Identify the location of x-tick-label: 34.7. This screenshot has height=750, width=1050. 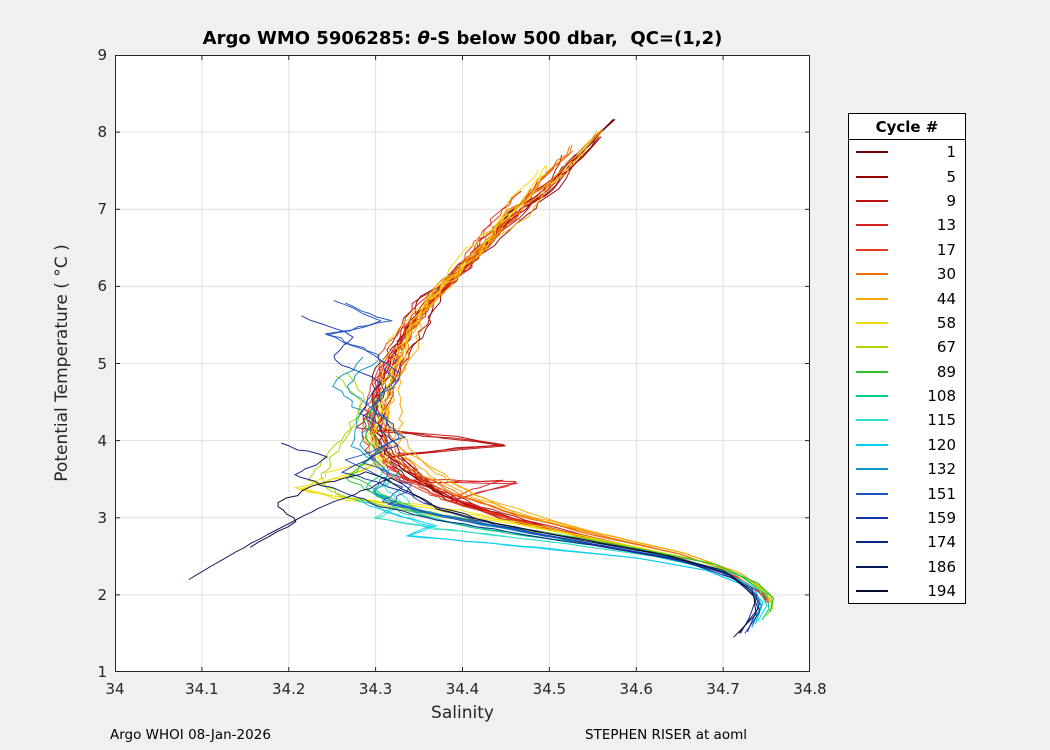
(723, 689).